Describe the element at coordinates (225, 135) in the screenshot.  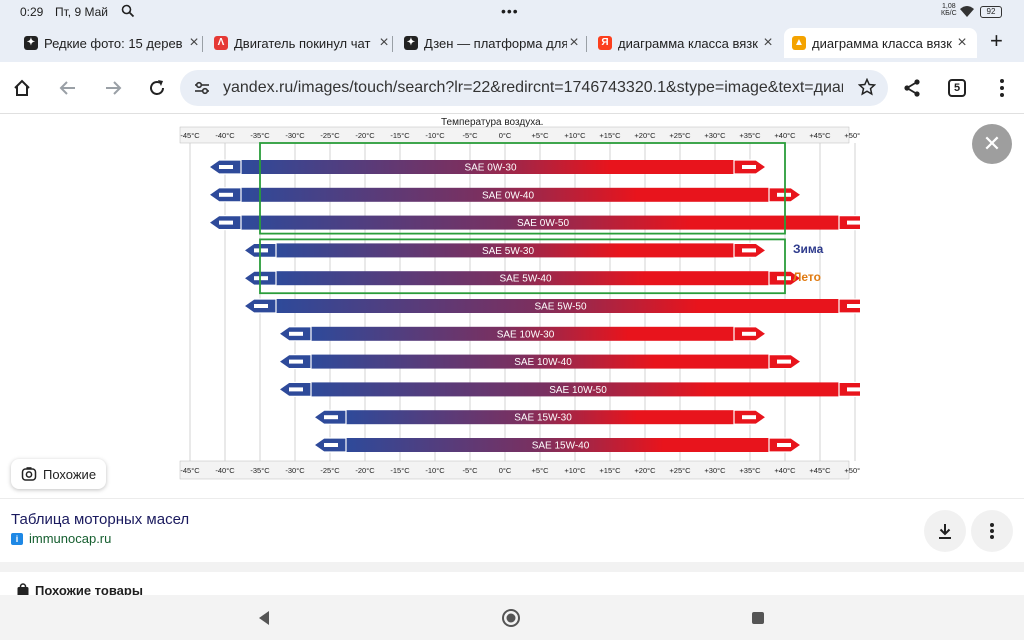
I see `top-tick-label: -40°C` at that location.